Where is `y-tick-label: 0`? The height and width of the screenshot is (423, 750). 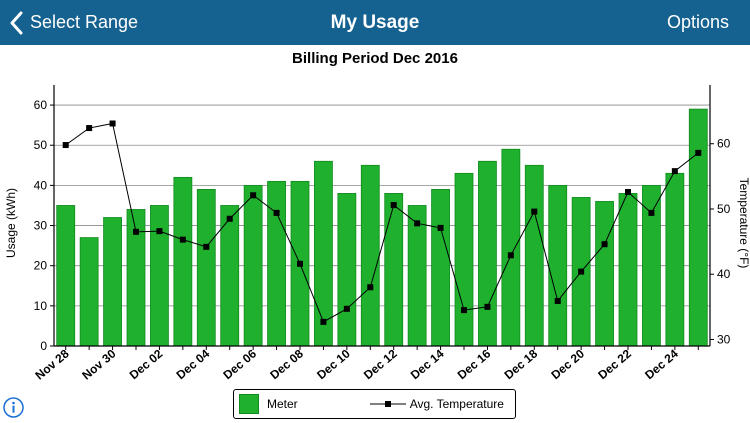 y-tick-label: 0 is located at coordinates (43, 346).